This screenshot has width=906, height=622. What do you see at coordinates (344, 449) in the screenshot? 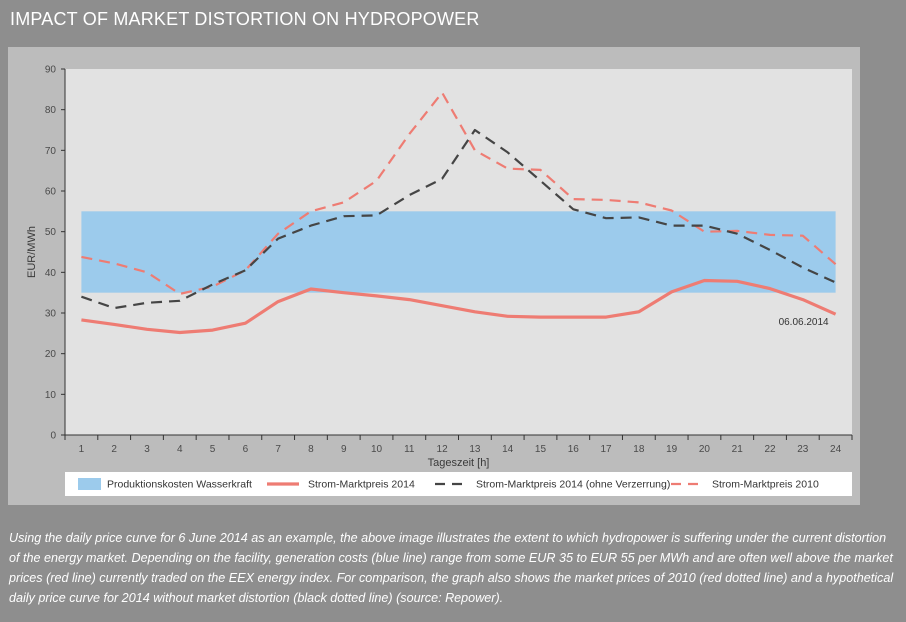
I see `x-tick-label: 9` at bounding box center [344, 449].